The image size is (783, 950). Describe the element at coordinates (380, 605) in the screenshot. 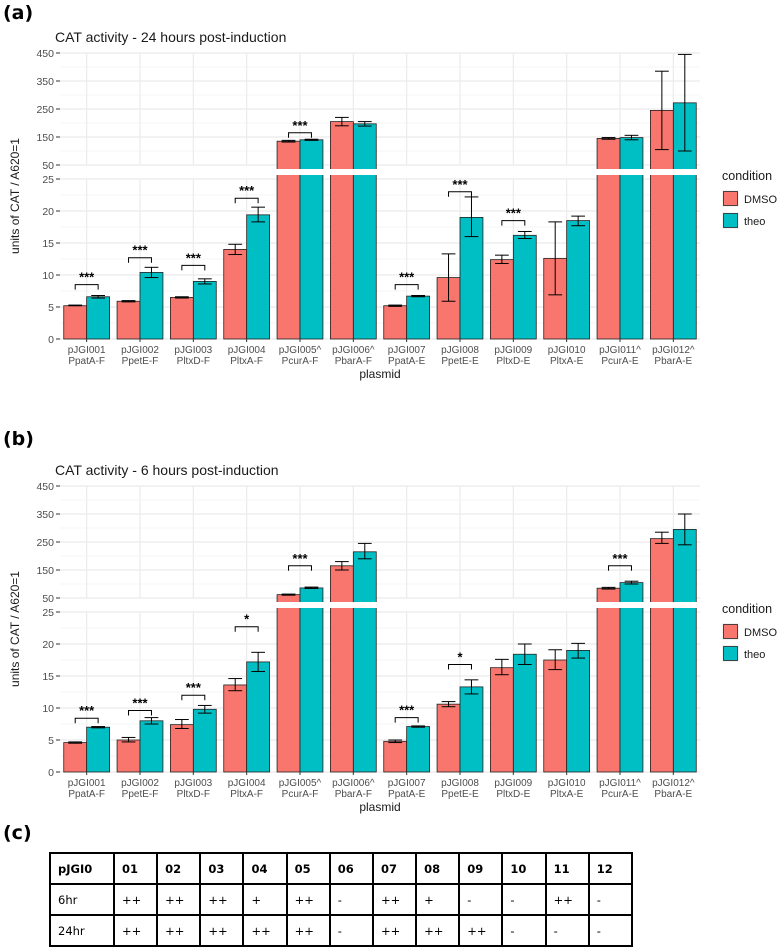

I see `axis-break-gap` at that location.